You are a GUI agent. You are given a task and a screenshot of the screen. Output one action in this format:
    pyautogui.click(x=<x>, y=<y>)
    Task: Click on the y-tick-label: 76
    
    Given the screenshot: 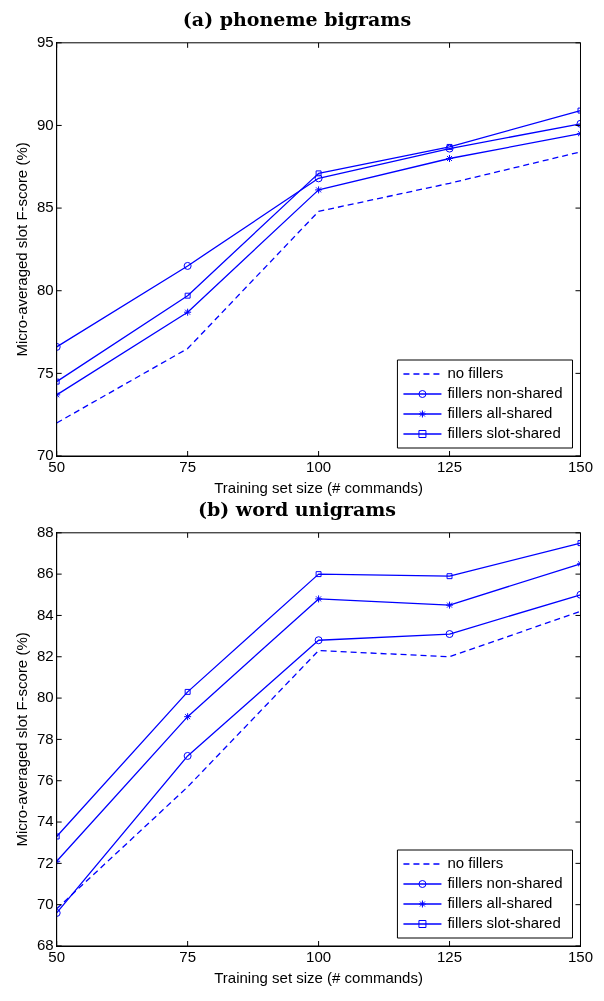 What is the action you would take?
    pyautogui.click(x=45, y=779)
    